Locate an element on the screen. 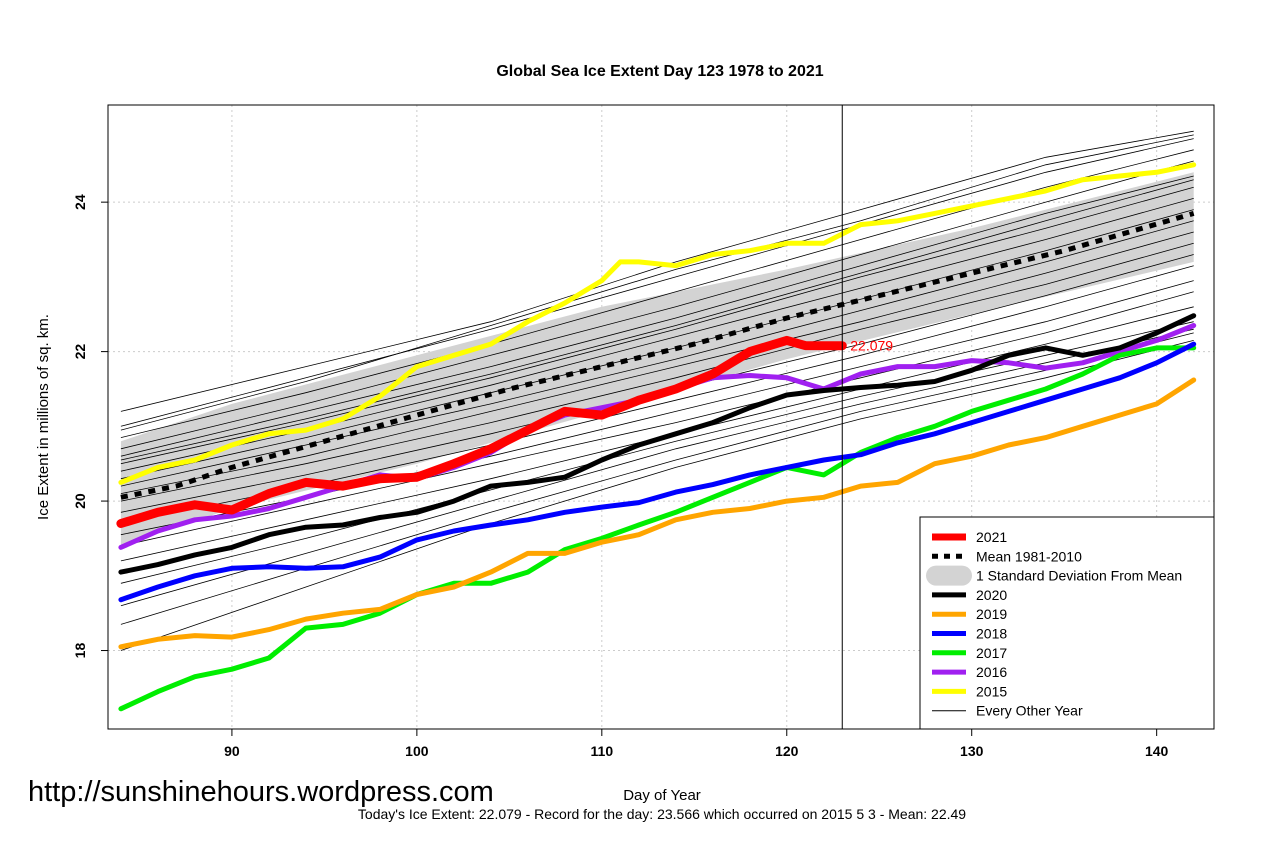 This screenshot has width=1284, height=855. legend-label-every-other-year: Every Other Year is located at coordinates (1029, 711).